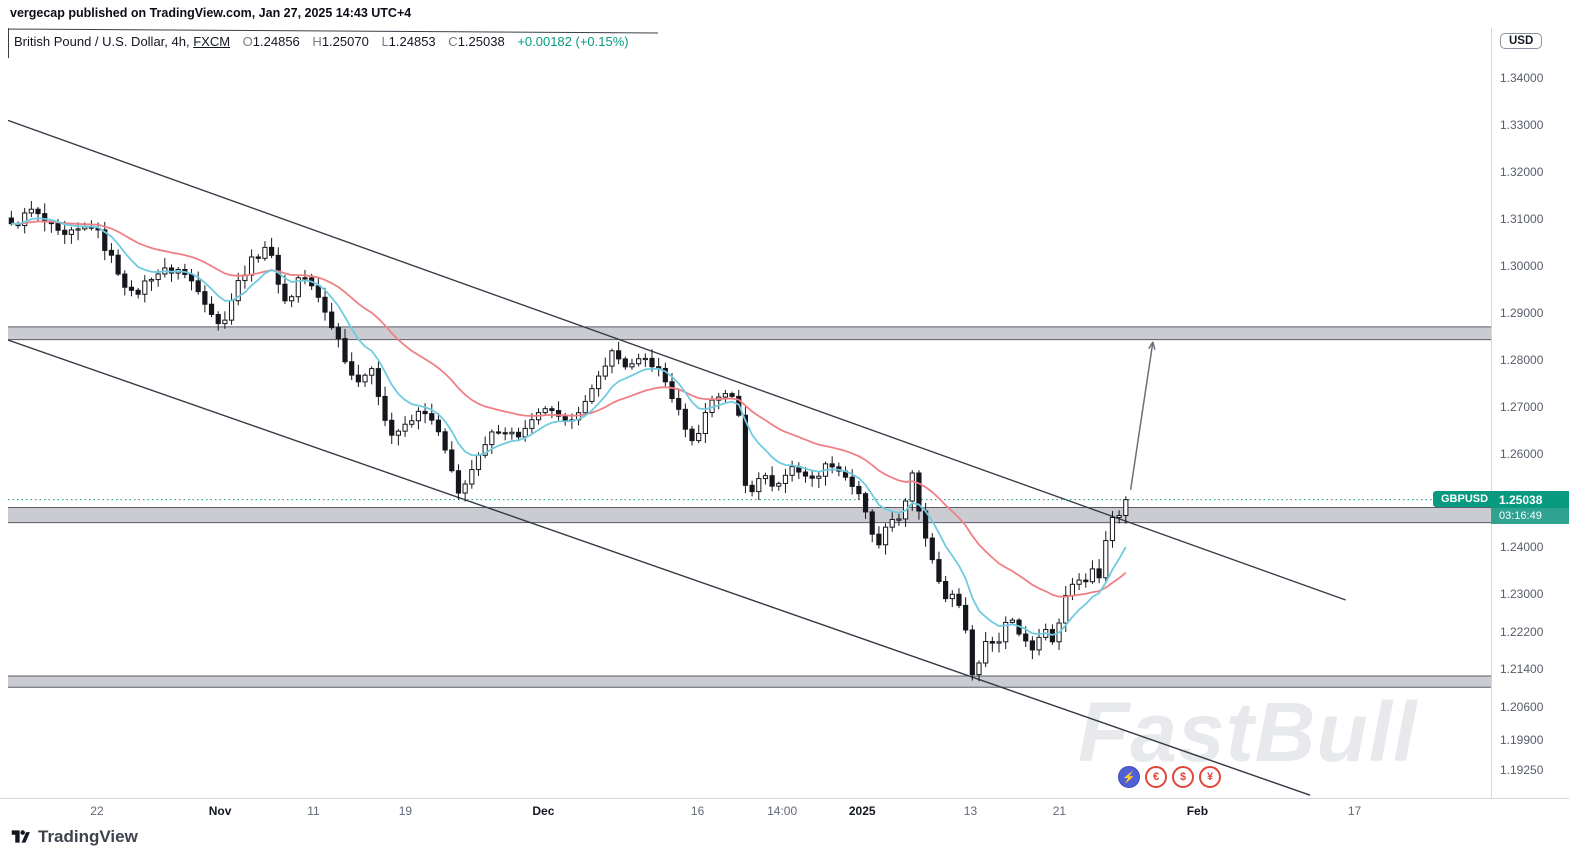 The width and height of the screenshot is (1569, 857). I want to click on time-axis: 22 Nov 11 19 Dec 16 14:00 2025 13 21 Feb 17, so click(784, 812).